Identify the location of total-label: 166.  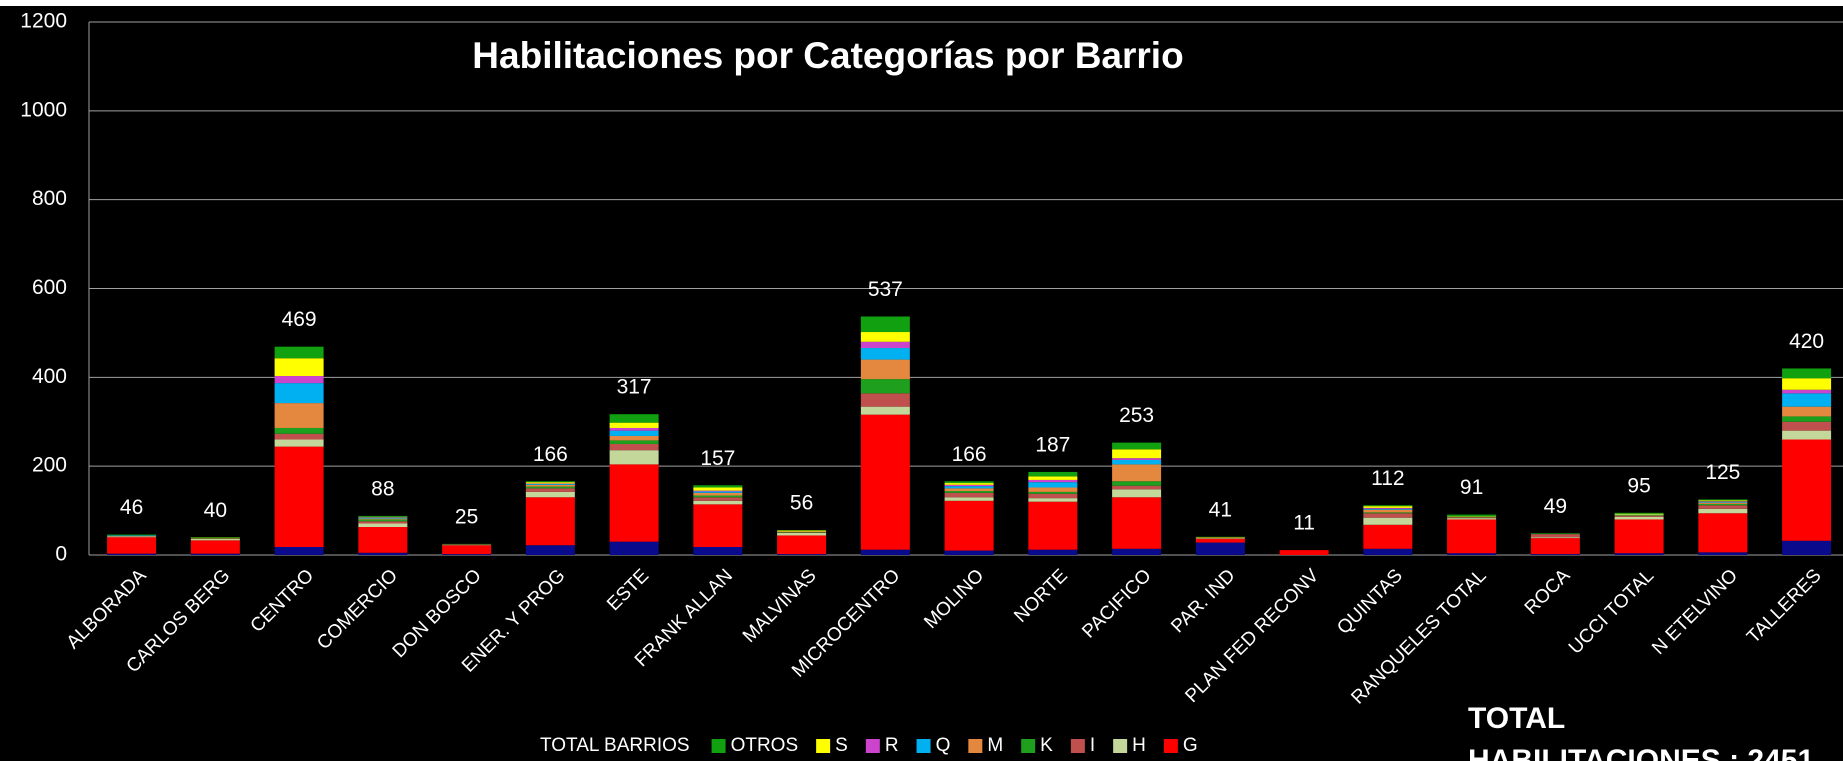
(969, 454).